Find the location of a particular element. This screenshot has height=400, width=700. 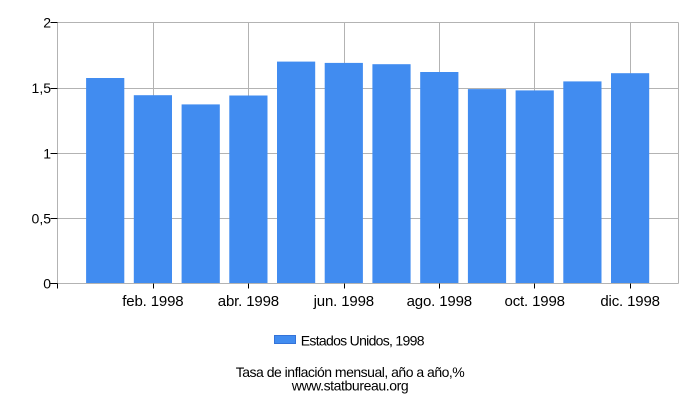

svg-text: jun. 1998 is located at coordinates (343, 301).